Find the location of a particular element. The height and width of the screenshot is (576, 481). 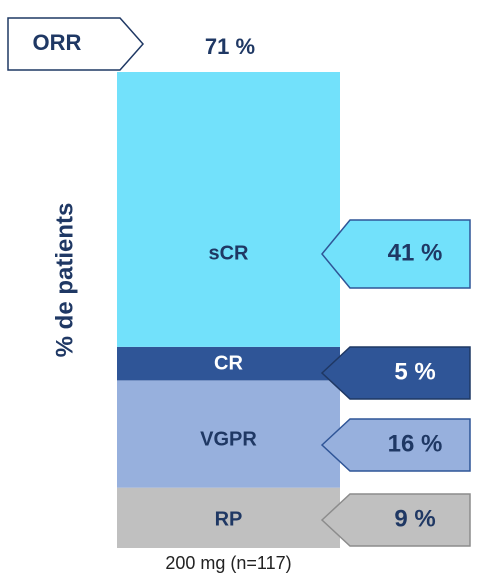

value-label: 16 % is located at coordinates (415, 443).